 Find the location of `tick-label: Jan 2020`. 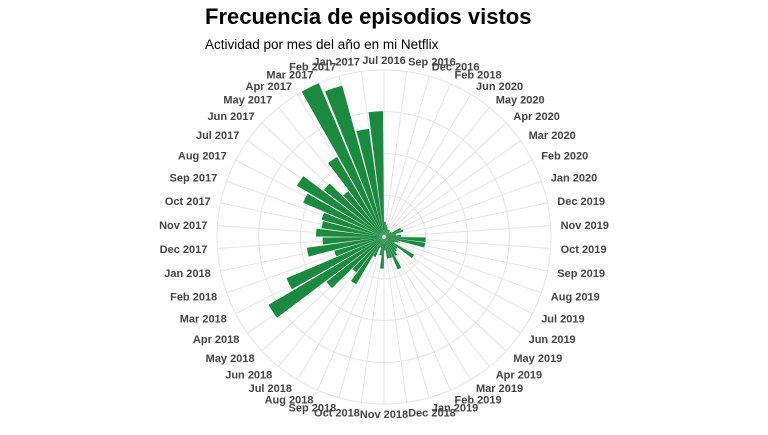

tick-label: Jan 2020 is located at coordinates (574, 179).